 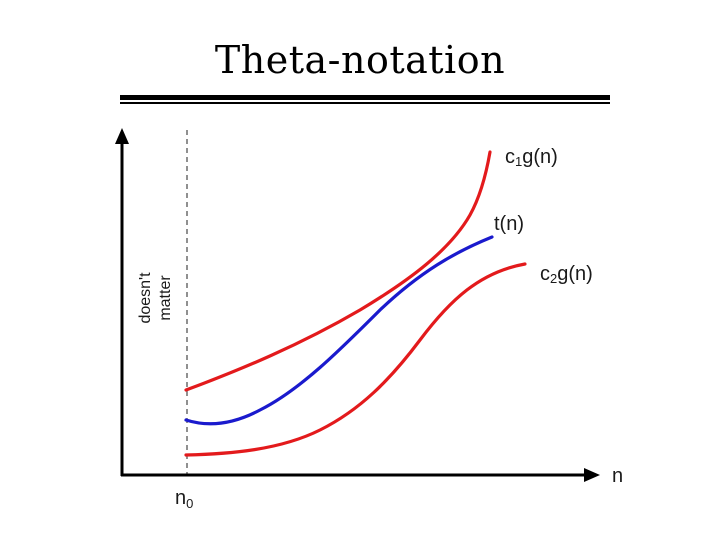 I want to click on n0-label: n0, so click(x=184, y=499).